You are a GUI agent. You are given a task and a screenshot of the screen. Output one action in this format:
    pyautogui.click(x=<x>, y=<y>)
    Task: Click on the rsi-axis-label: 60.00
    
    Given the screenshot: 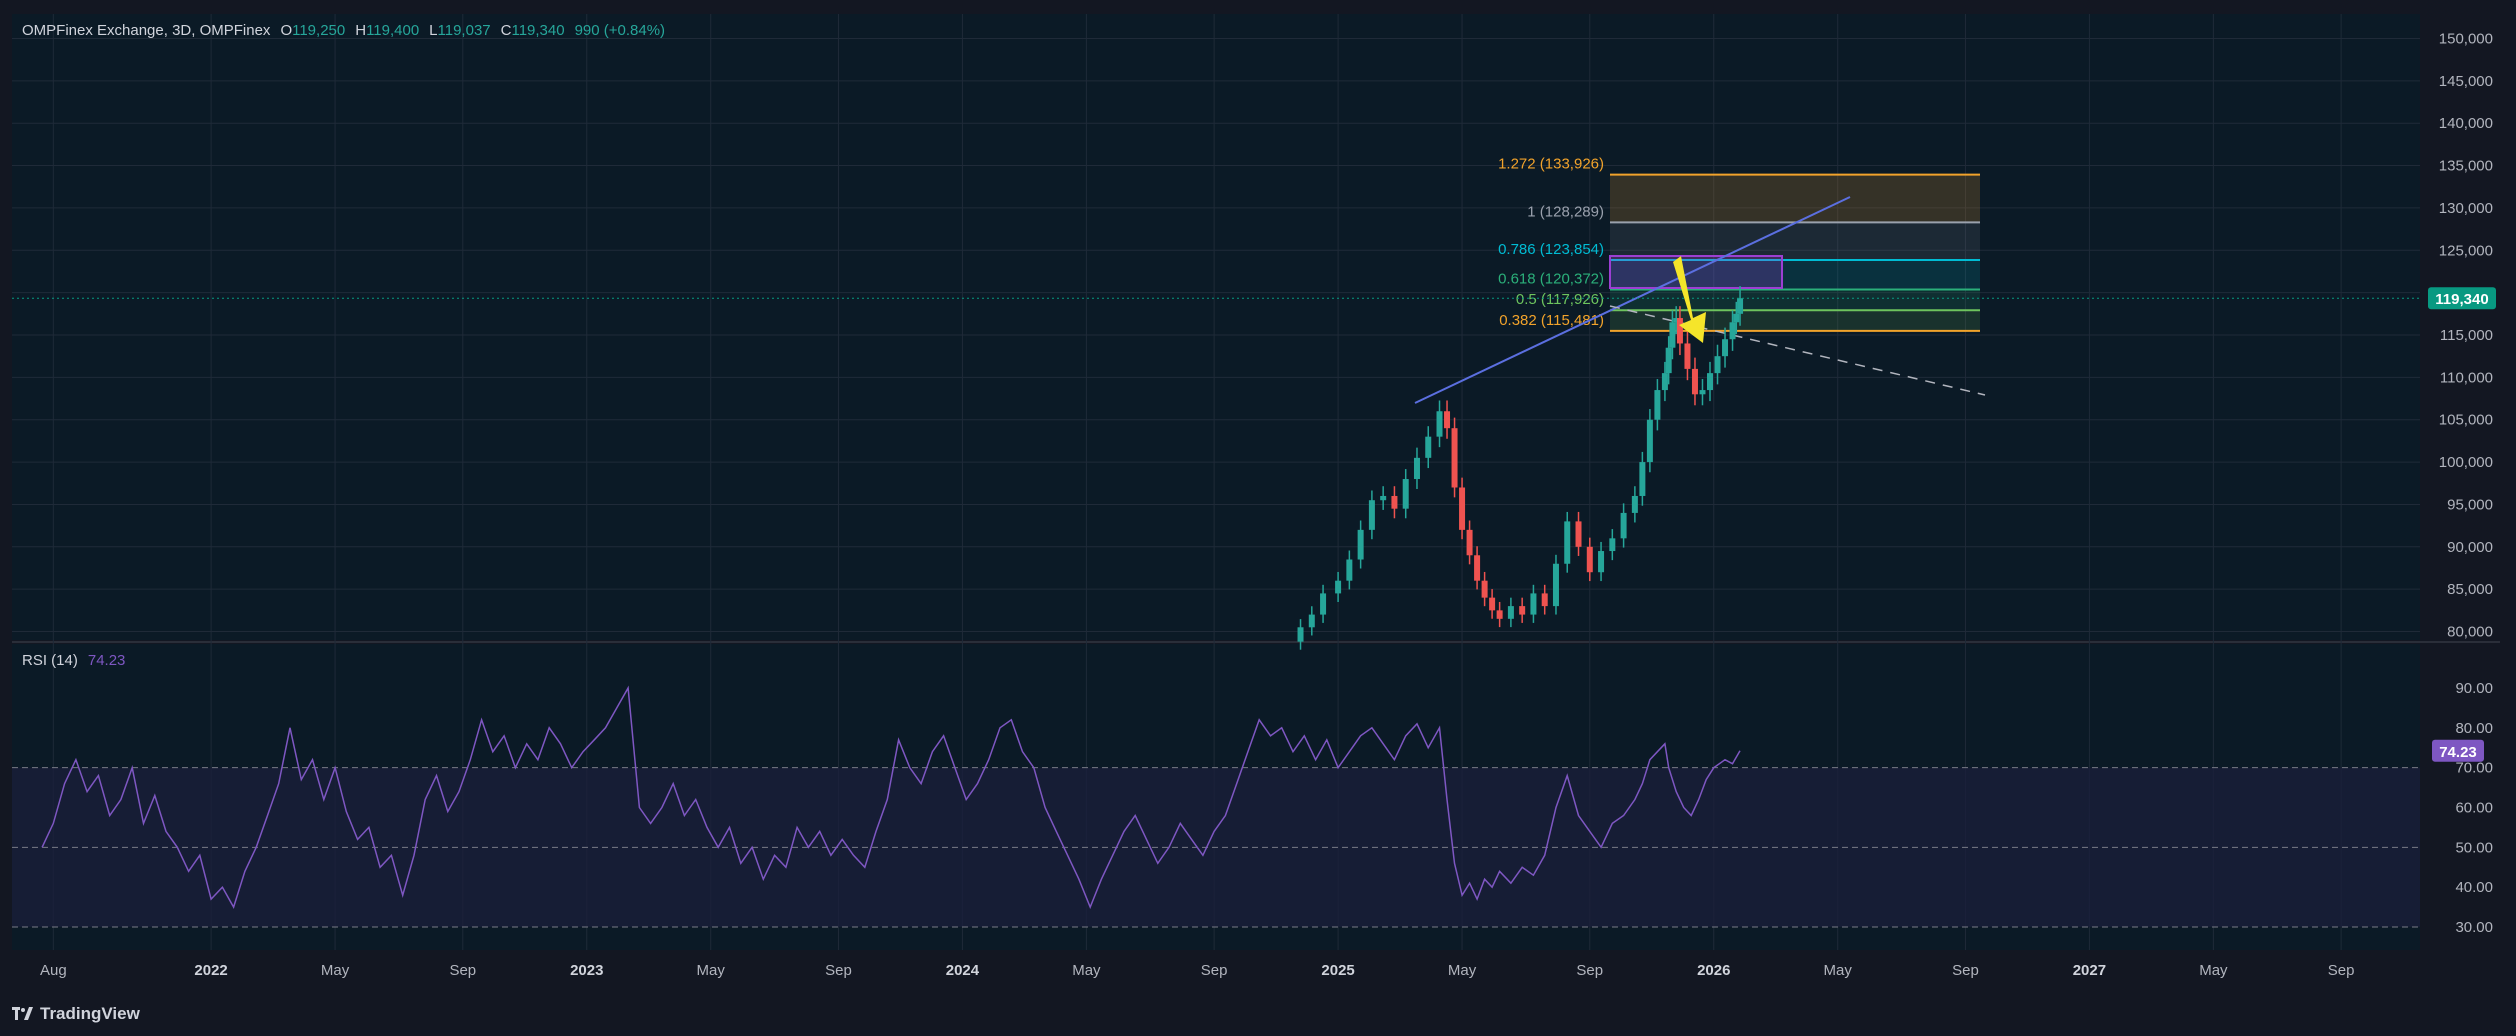 What is the action you would take?
    pyautogui.click(x=2474, y=808)
    